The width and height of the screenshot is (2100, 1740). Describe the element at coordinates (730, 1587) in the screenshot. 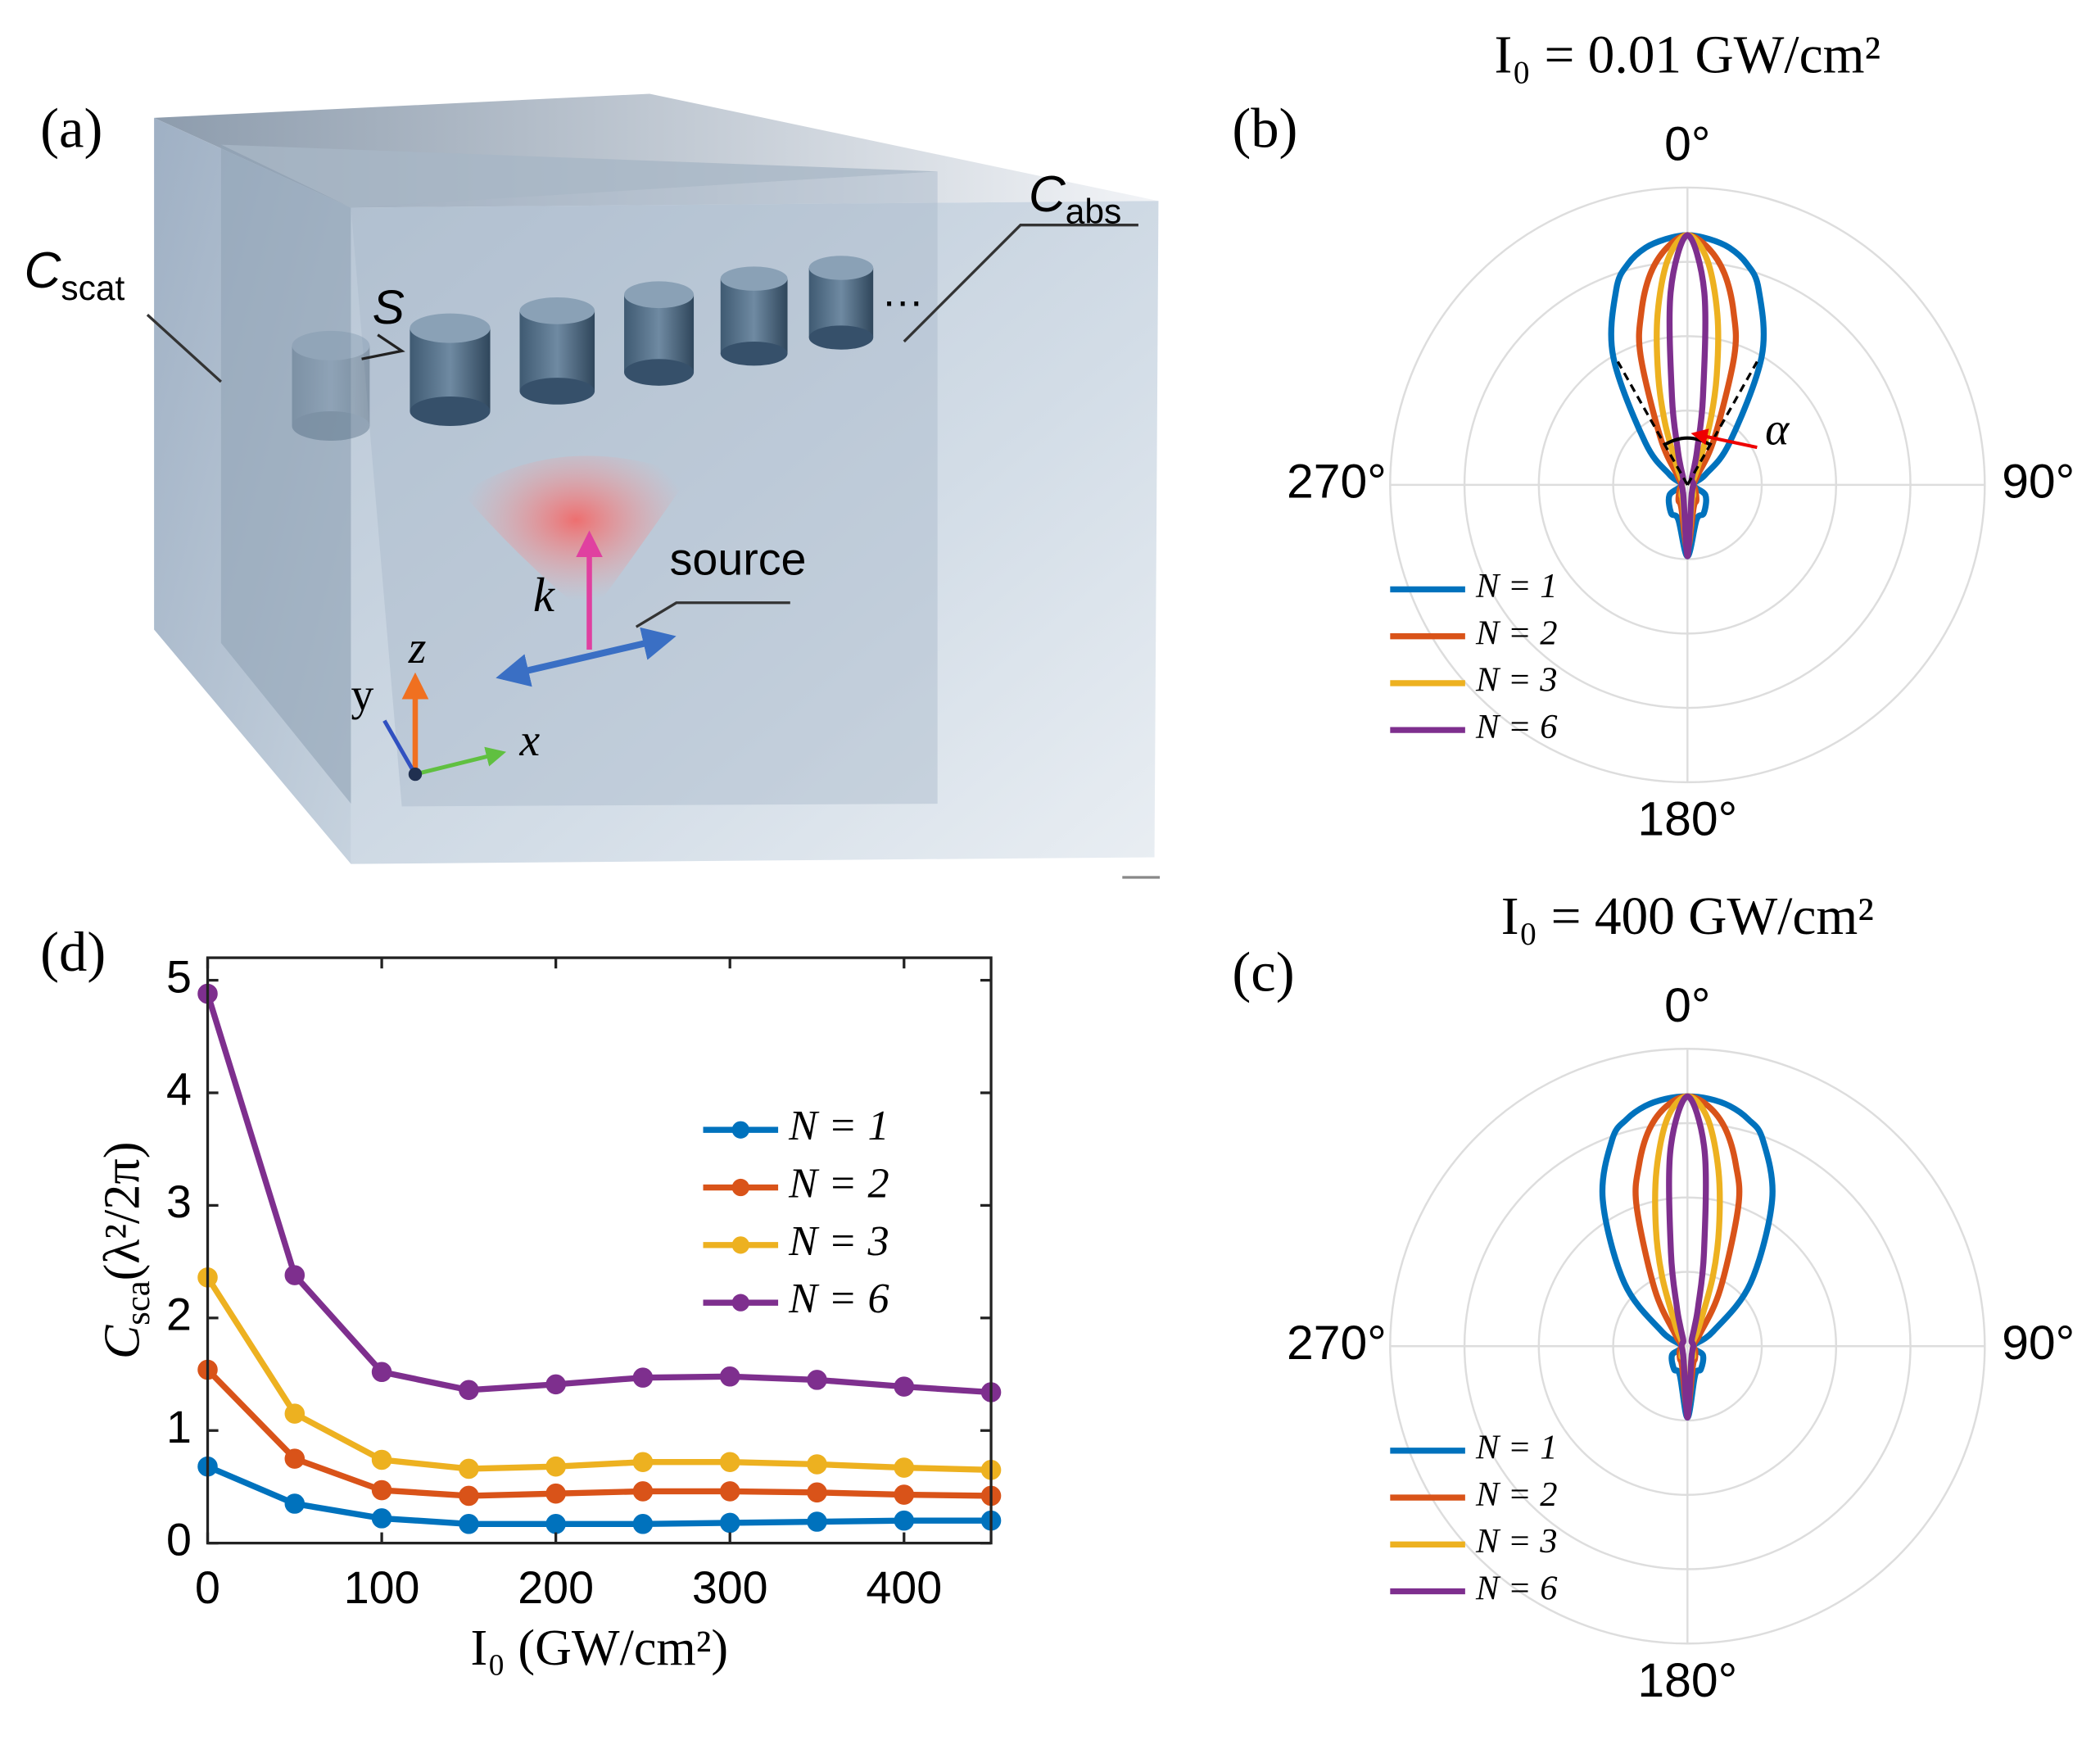

I see `x-tick-label: 300` at that location.